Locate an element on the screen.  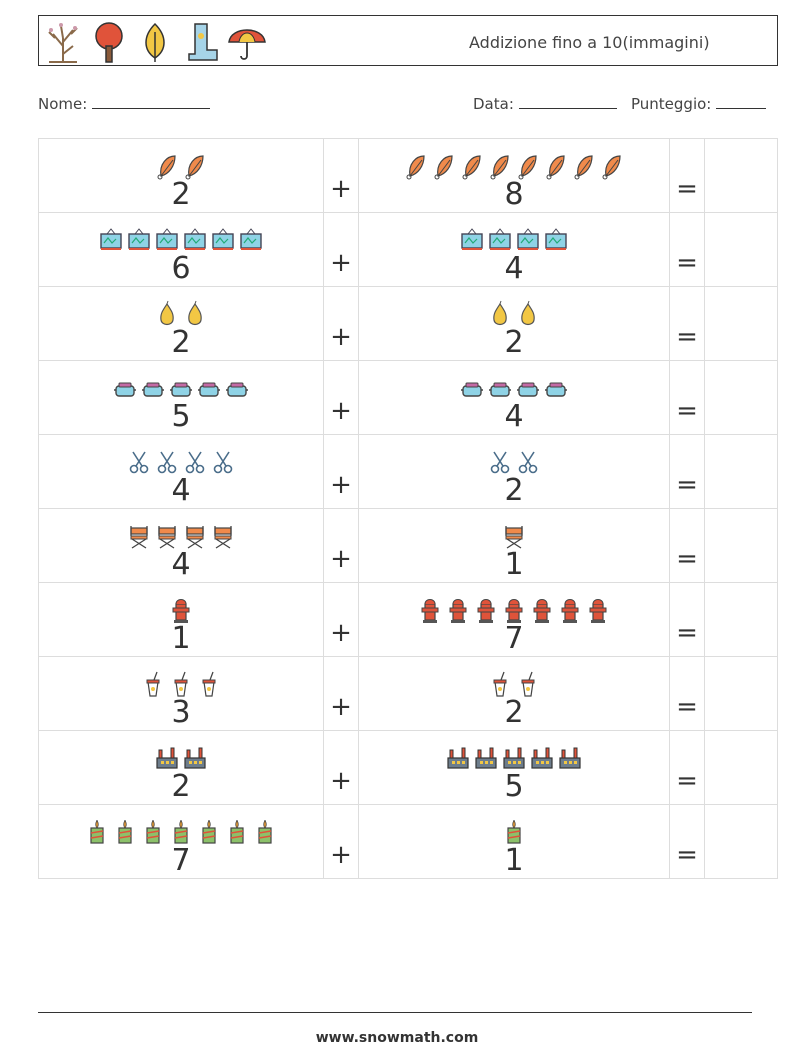
addend-b-cell: 8 is located at coordinates (514, 175).